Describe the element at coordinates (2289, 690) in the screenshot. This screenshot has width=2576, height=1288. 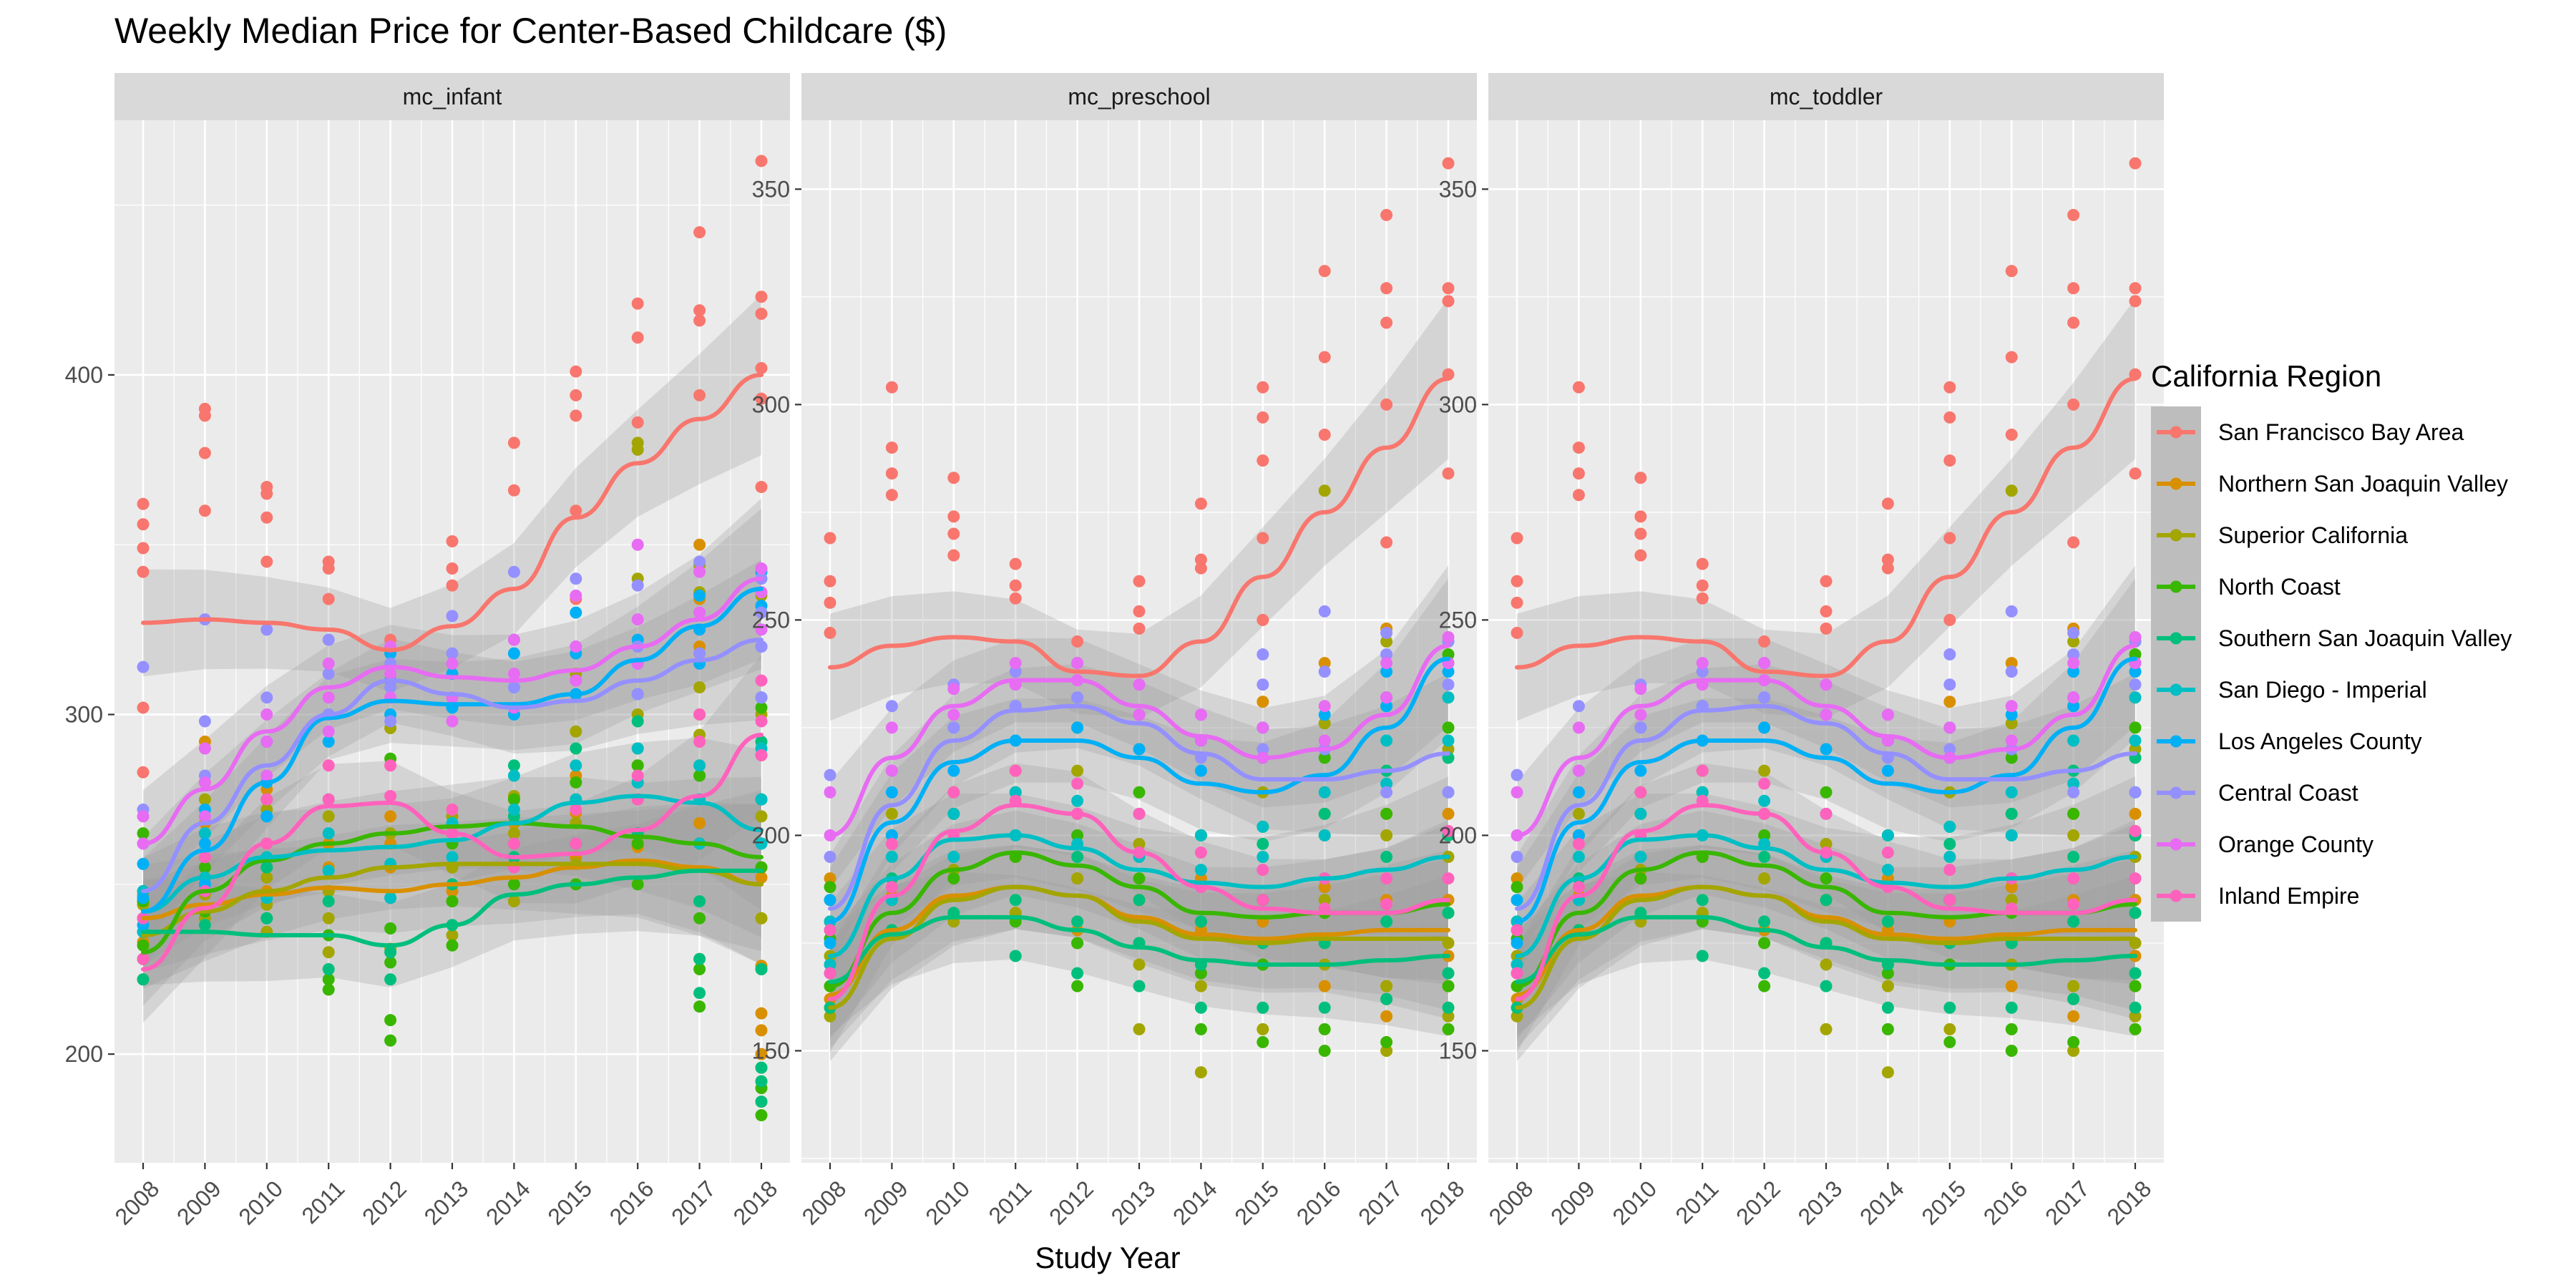
I see `legend-item: San Diego - Imperial` at that location.